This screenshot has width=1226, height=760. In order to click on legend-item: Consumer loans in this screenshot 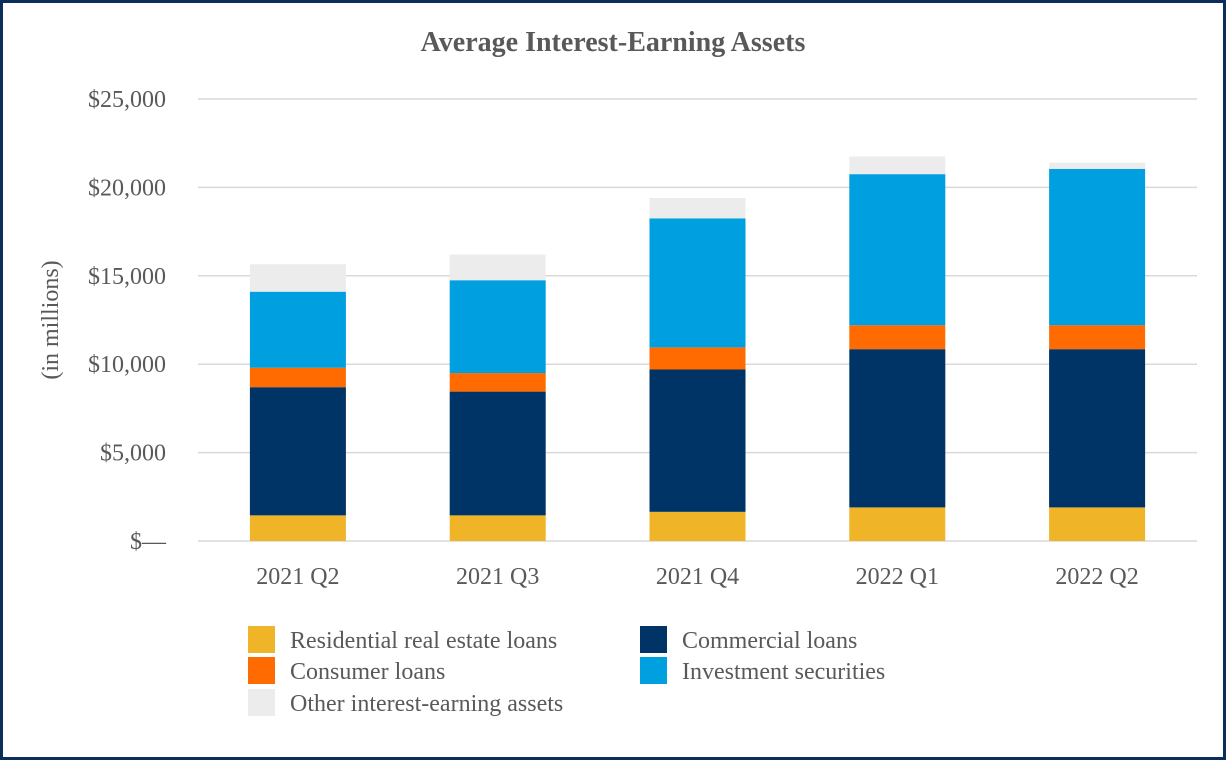, I will do `click(346, 671)`.